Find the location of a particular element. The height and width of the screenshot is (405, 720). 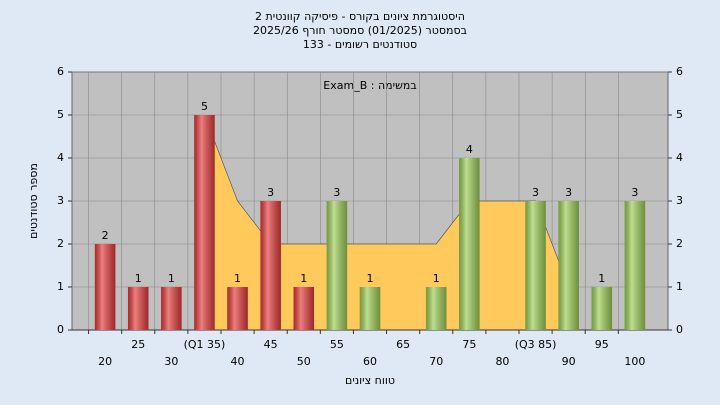

y2-tick-label: 5 is located at coordinates (679, 114).